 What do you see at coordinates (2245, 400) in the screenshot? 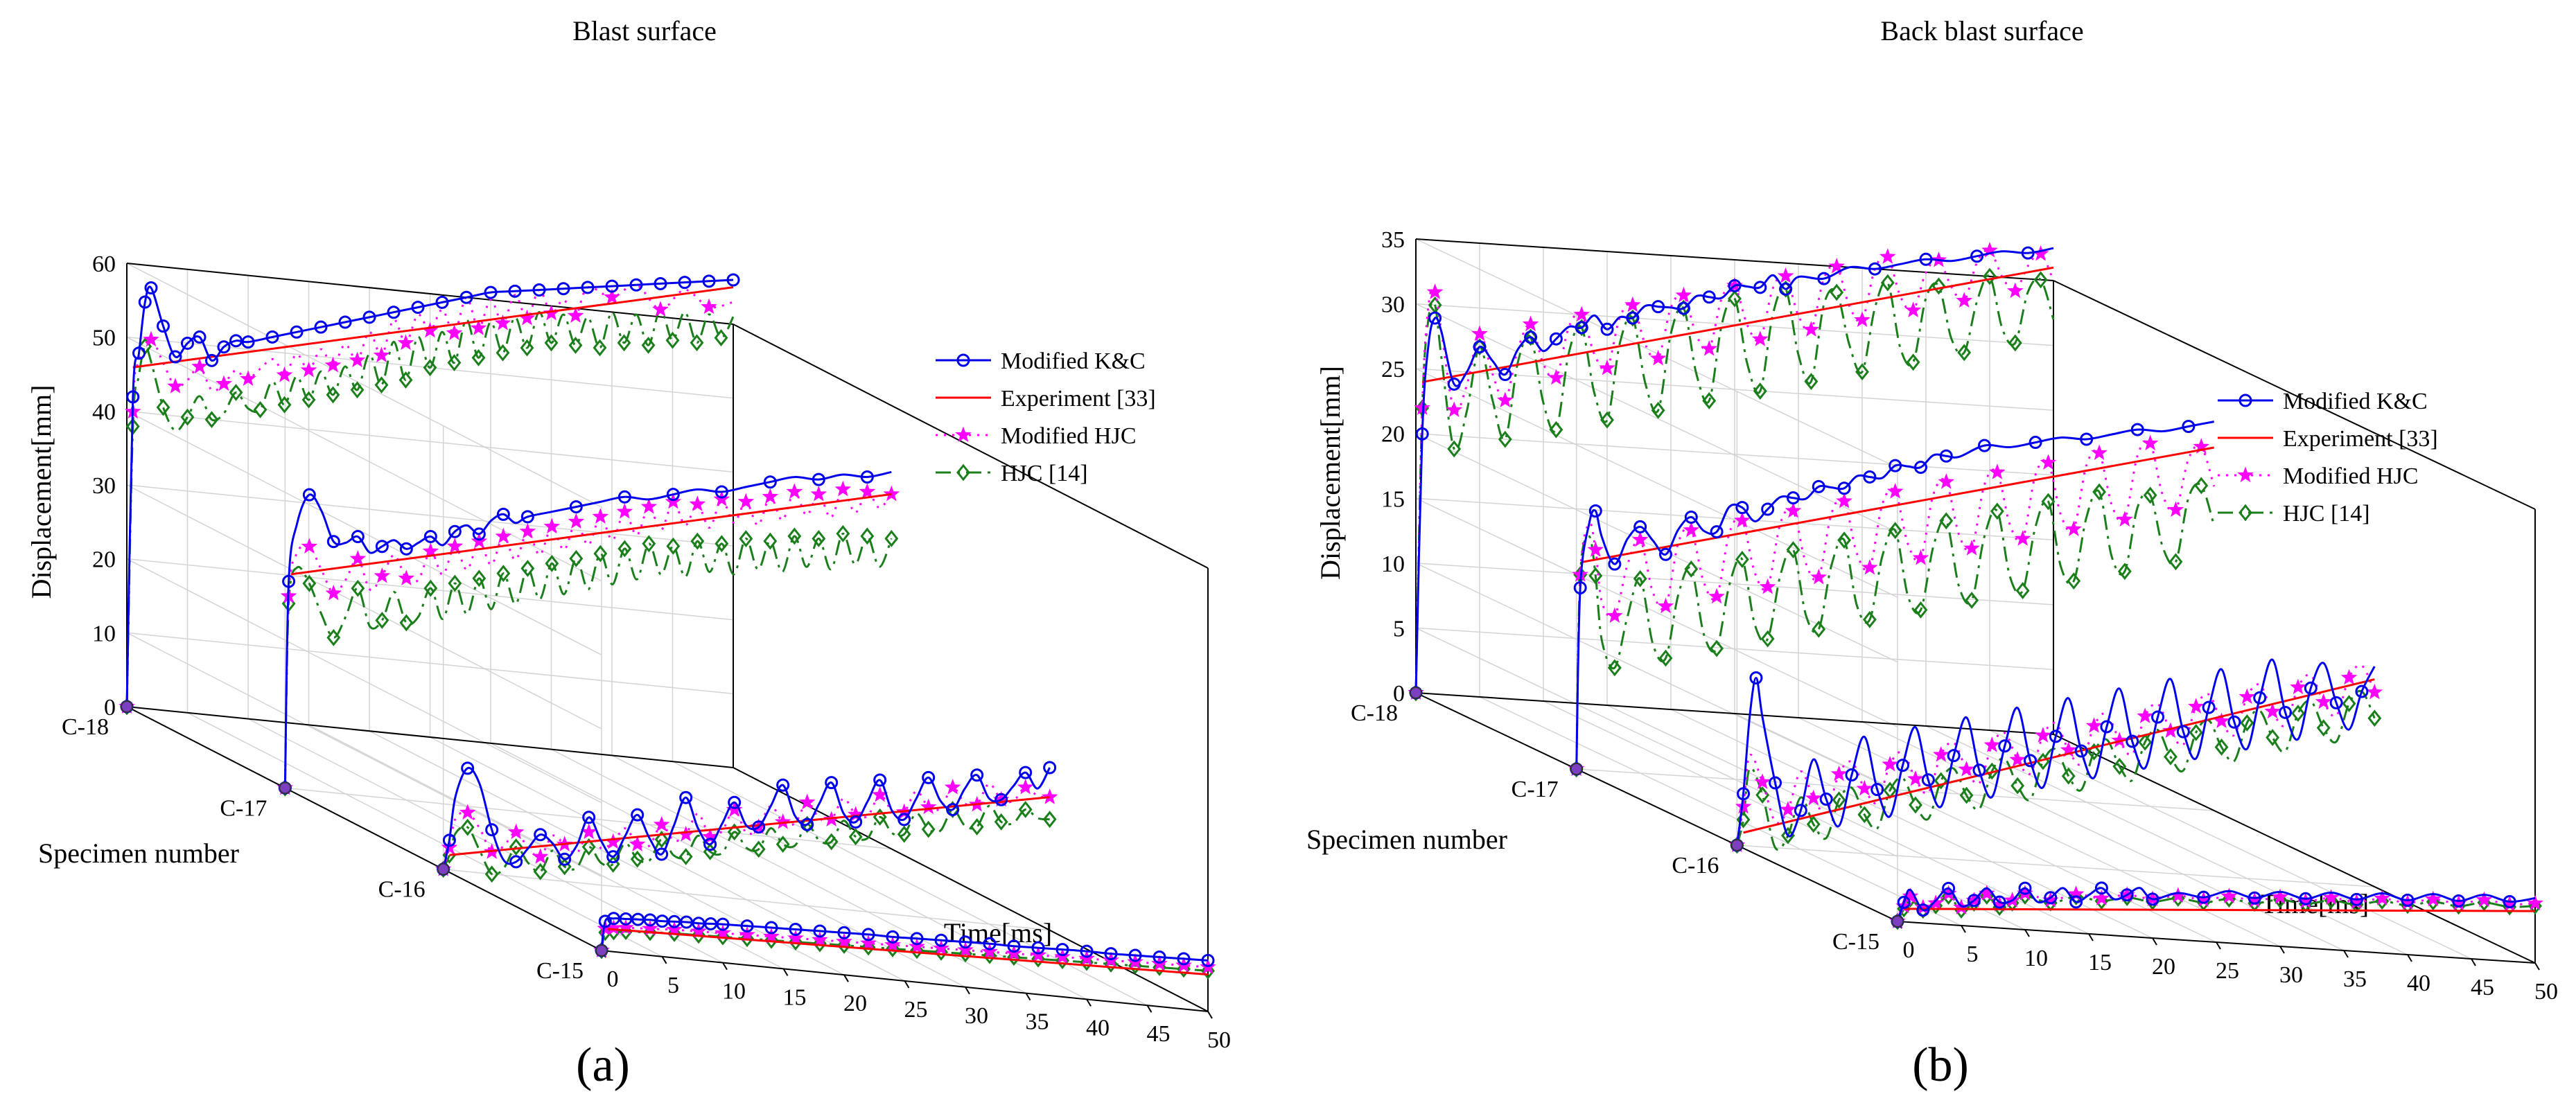
I see `legend-marker` at bounding box center [2245, 400].